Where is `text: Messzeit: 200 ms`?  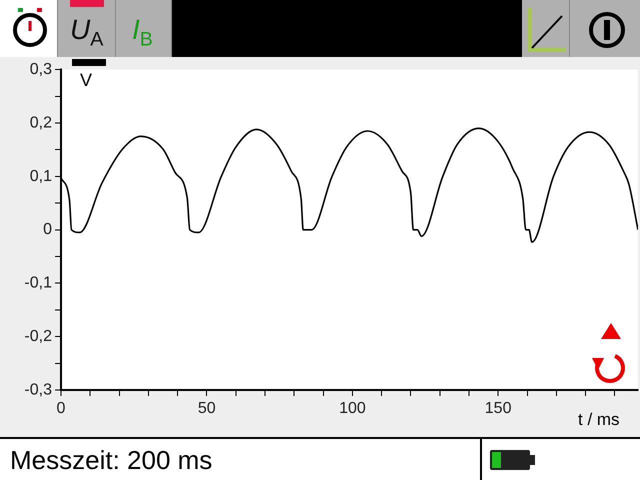
text: Messzeit: 200 ms is located at coordinates (111, 460).